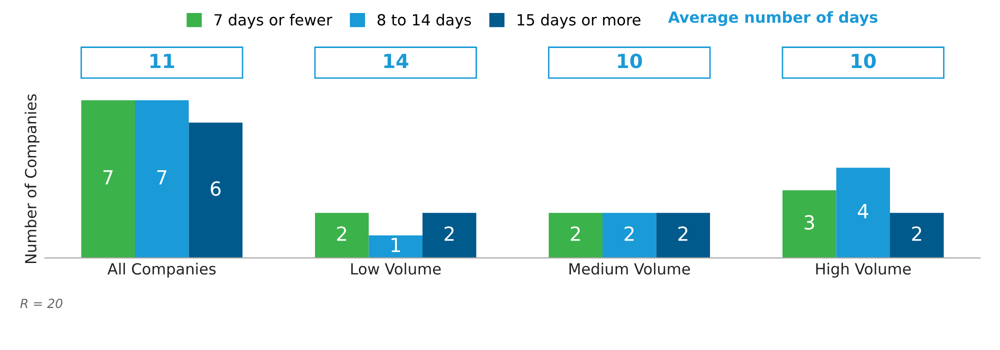  Describe the element at coordinates (579, 21) in the screenshot. I see `legend-label: 15 days or more` at that location.